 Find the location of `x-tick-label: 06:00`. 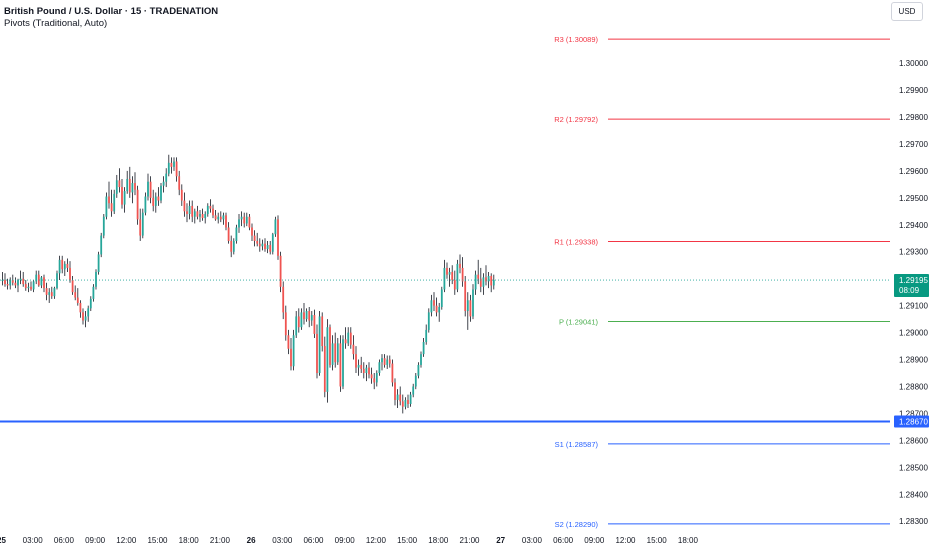

x-tick-label: 06:00 is located at coordinates (64, 540).